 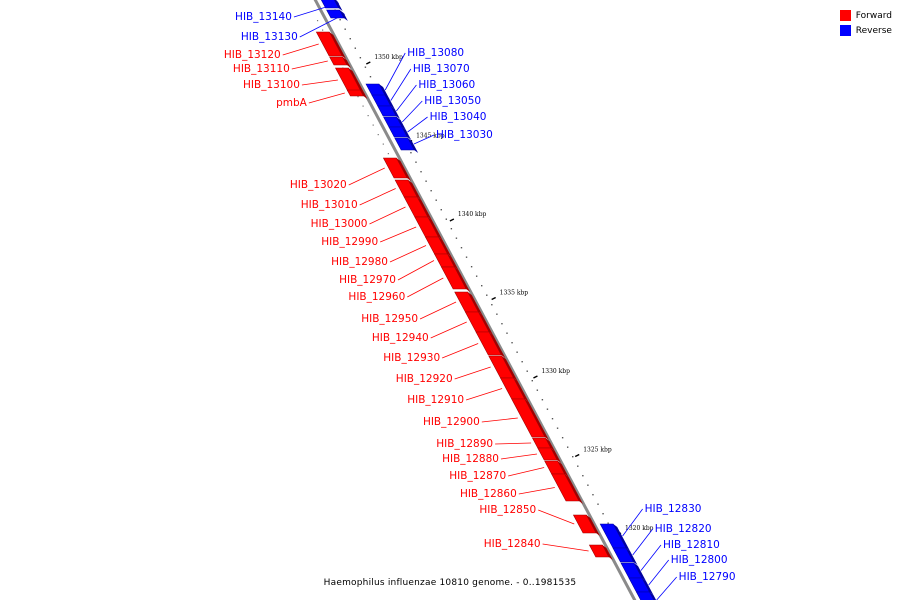 What do you see at coordinates (269, 37) in the screenshot?
I see `gene-label: HIB_13130` at bounding box center [269, 37].